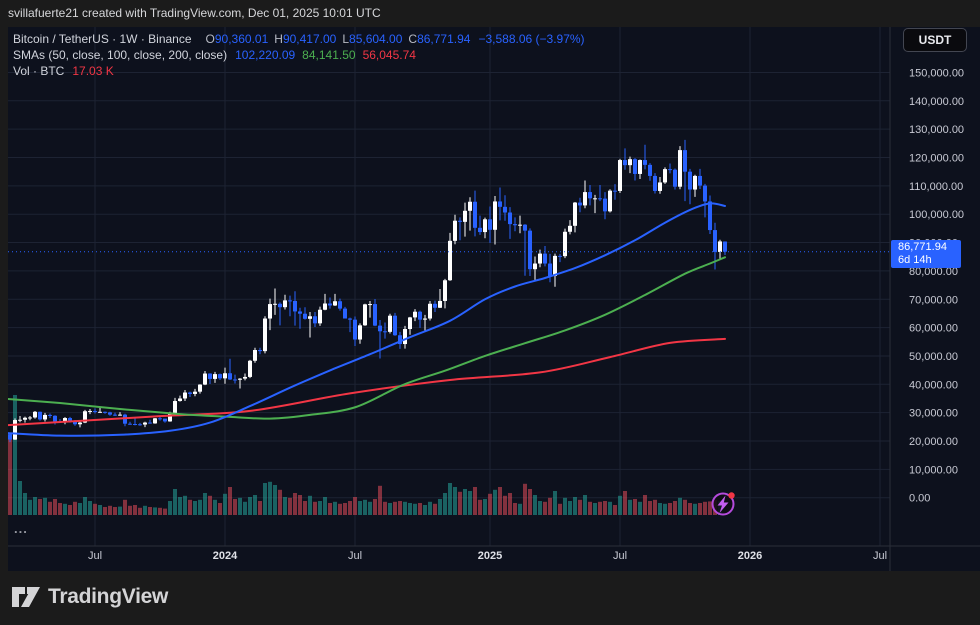 Image resolution: width=980 pixels, height=625 pixels. Describe the element at coordinates (915, 260) in the screenshot. I see `bar-close-countdown: 6d 14h` at that location.